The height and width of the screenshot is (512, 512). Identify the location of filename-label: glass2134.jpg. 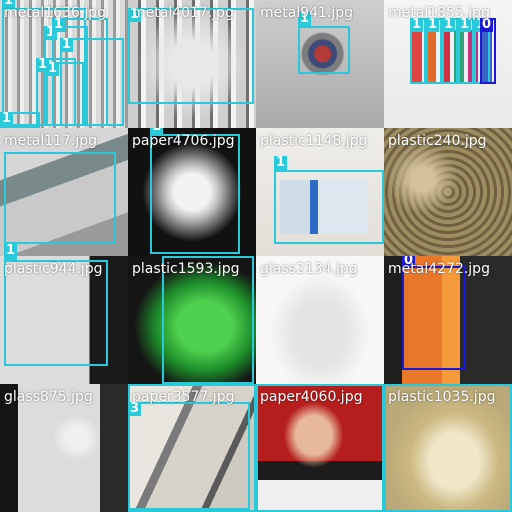
(309, 269).